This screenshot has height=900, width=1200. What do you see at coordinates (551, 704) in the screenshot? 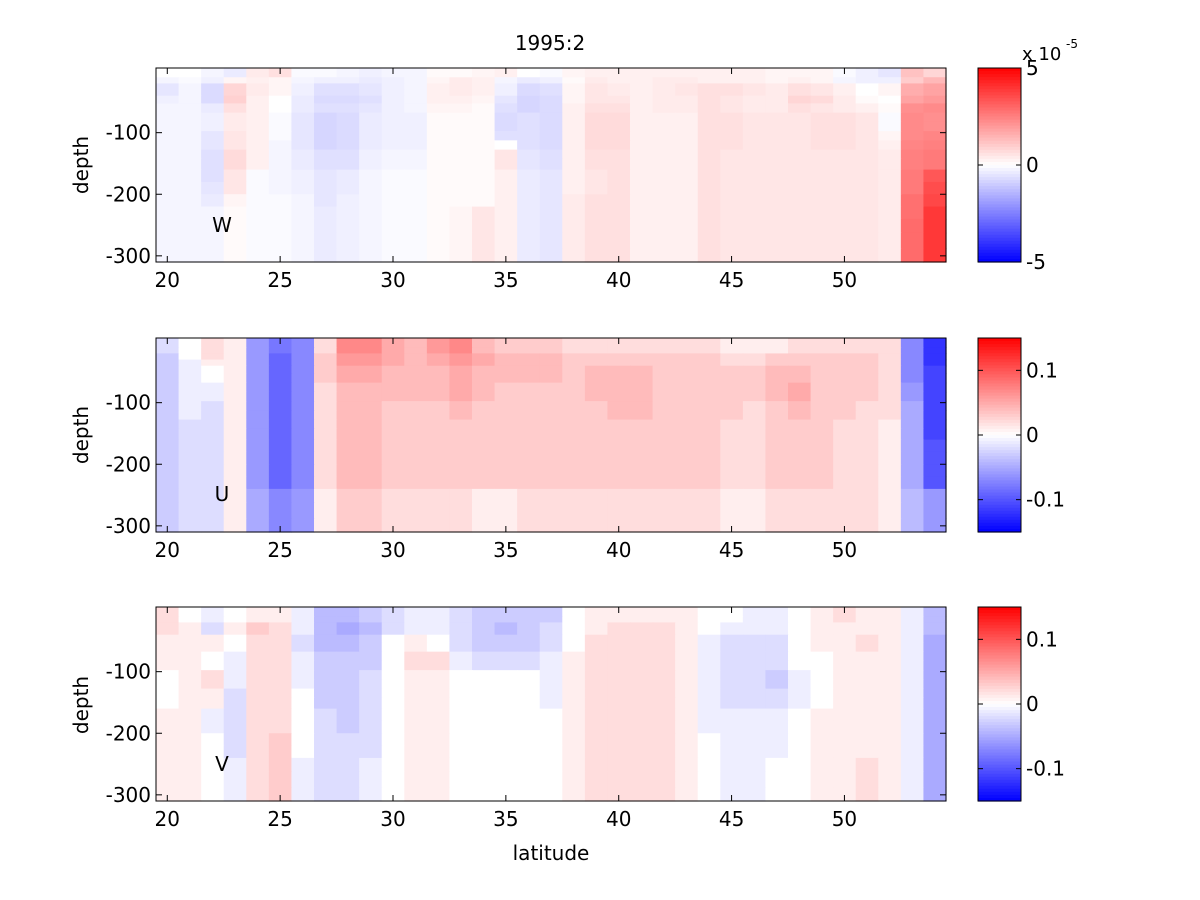
I see `heatmap-v-cells` at bounding box center [551, 704].